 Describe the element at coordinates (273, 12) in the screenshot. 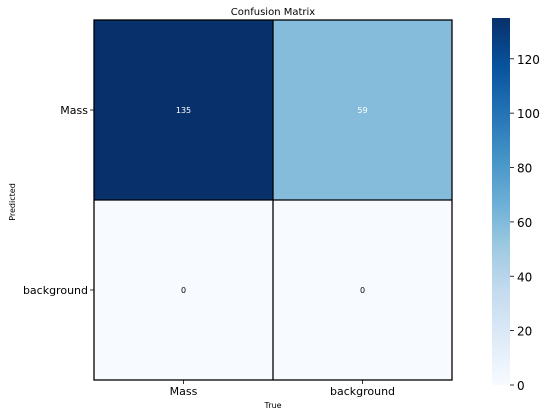

I see `chart-title: Confusion Matrix` at that location.